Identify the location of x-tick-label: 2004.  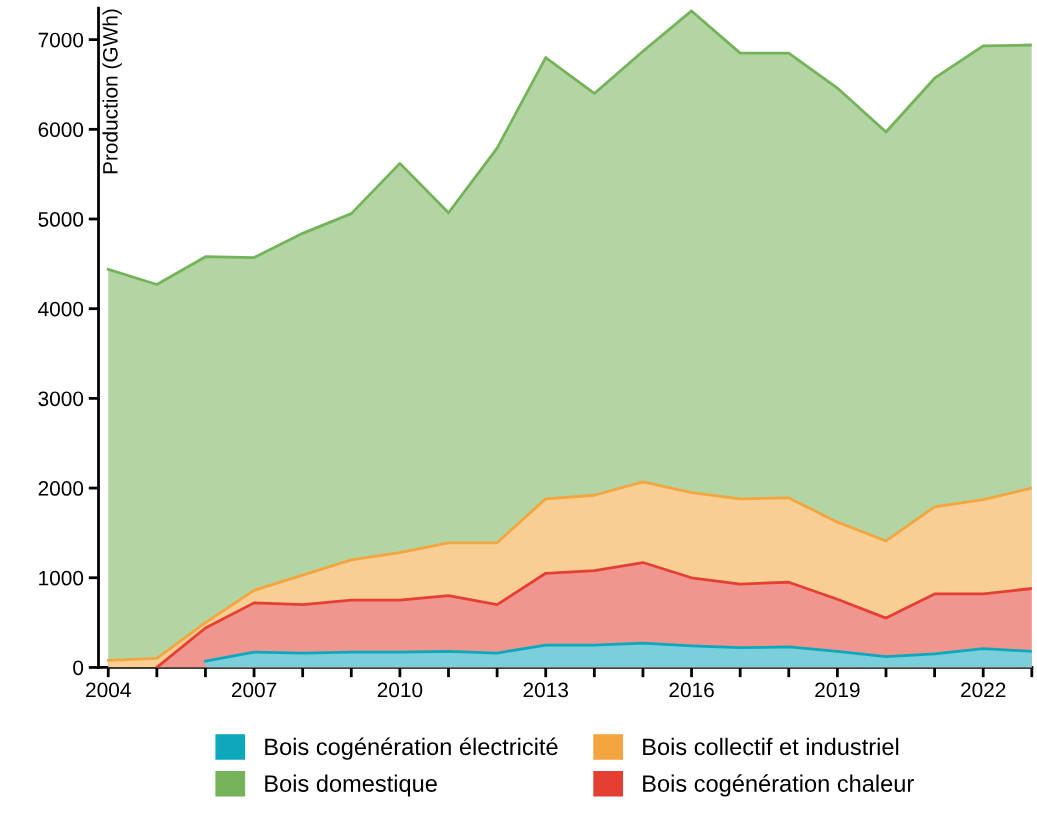
(108, 690).